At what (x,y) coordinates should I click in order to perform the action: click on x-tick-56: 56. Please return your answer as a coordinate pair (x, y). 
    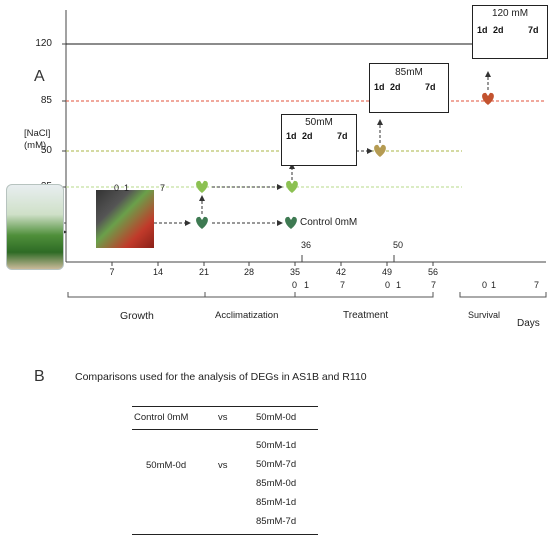
    Looking at the image, I should click on (432, 272).